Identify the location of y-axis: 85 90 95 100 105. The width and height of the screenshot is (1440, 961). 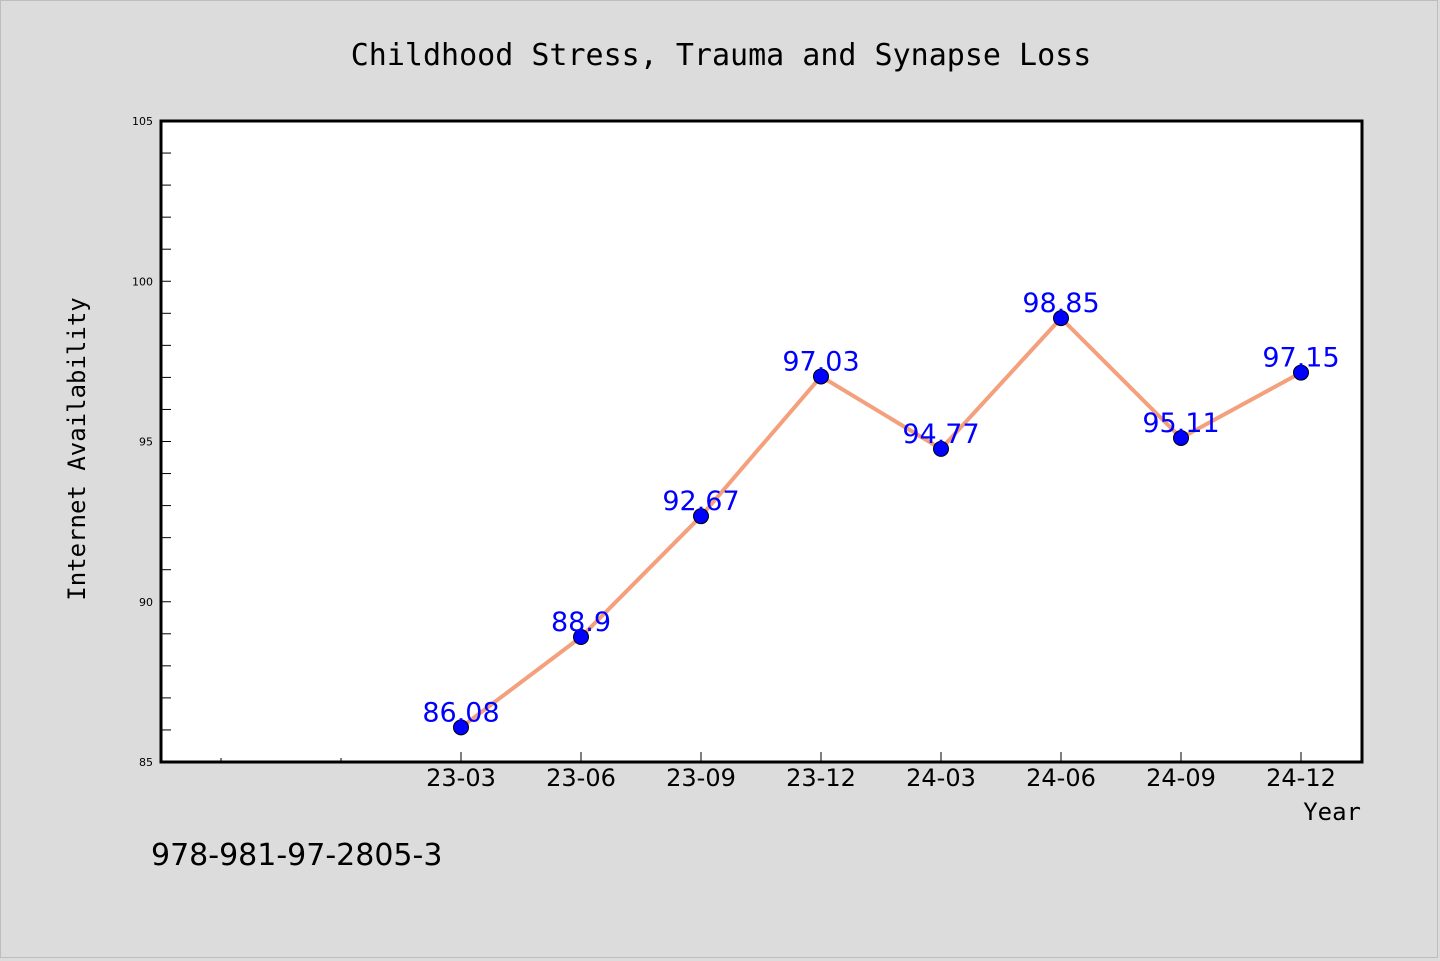
(151, 442).